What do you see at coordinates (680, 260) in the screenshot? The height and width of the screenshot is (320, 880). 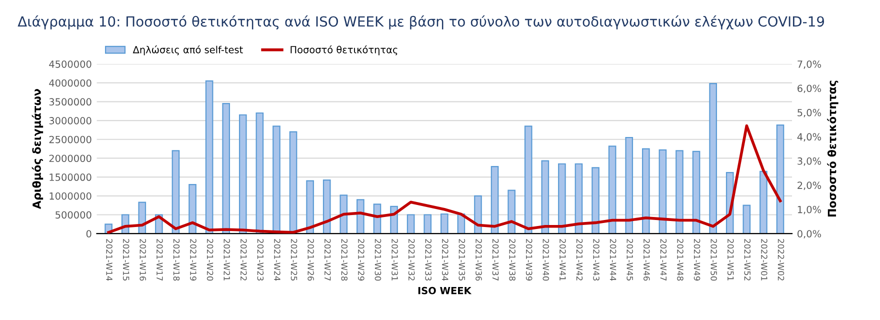 I see `x-tick-label: 2021-W48` at bounding box center [680, 260].